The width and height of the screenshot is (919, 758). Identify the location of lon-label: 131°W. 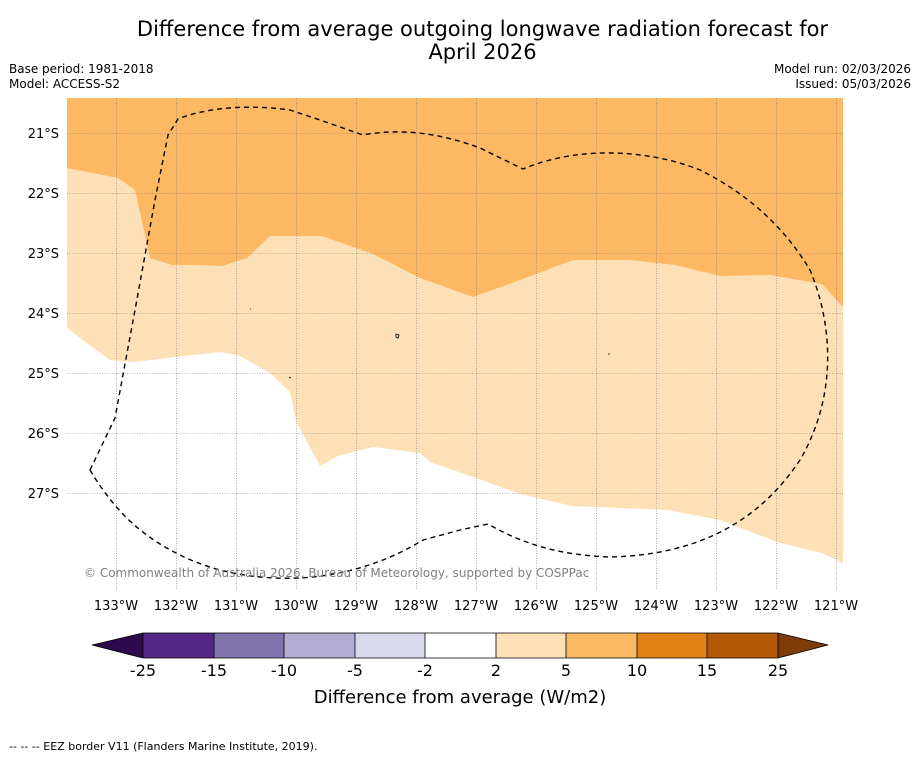
(236, 606).